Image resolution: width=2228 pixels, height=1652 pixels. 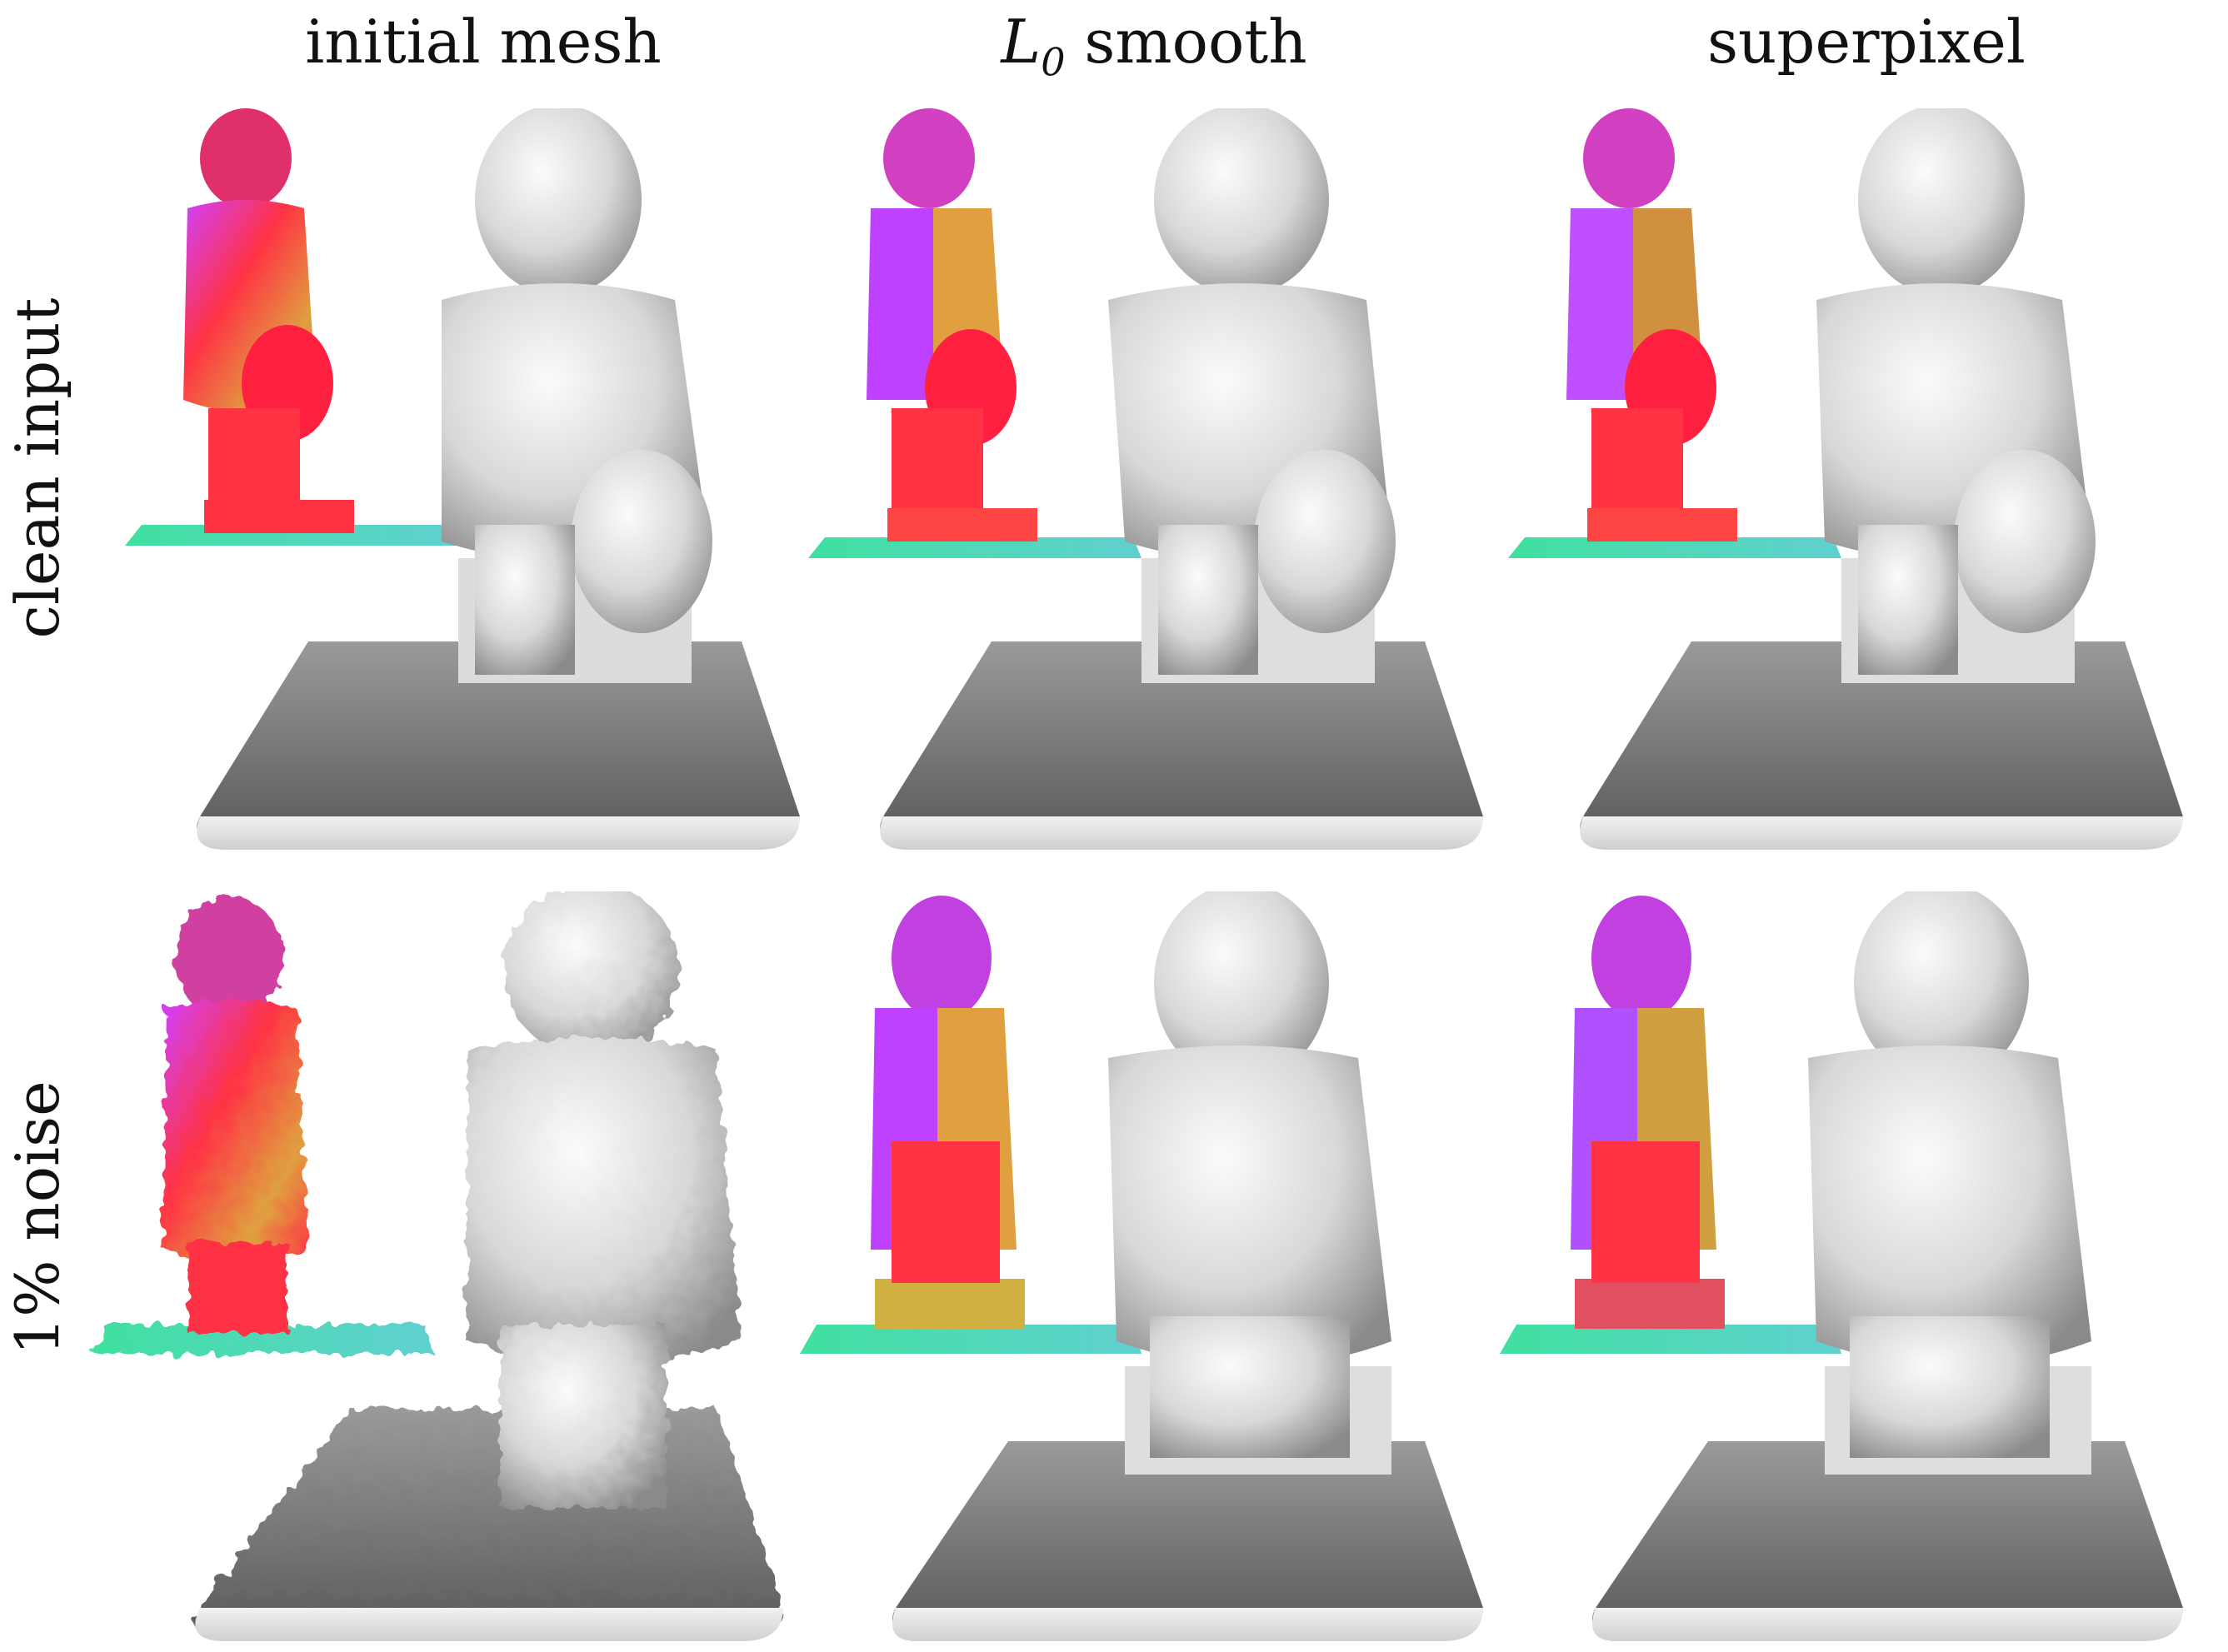 I want to click on panel-superpixel-noise, so click(x=1858, y=1266).